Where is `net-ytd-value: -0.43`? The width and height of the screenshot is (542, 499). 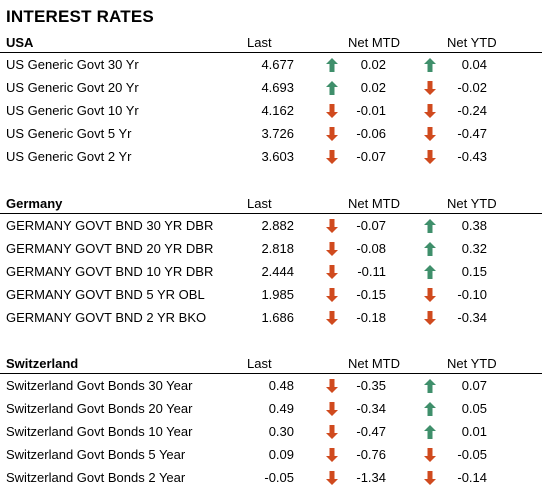 net-ytd-value: -0.43 is located at coordinates (472, 156).